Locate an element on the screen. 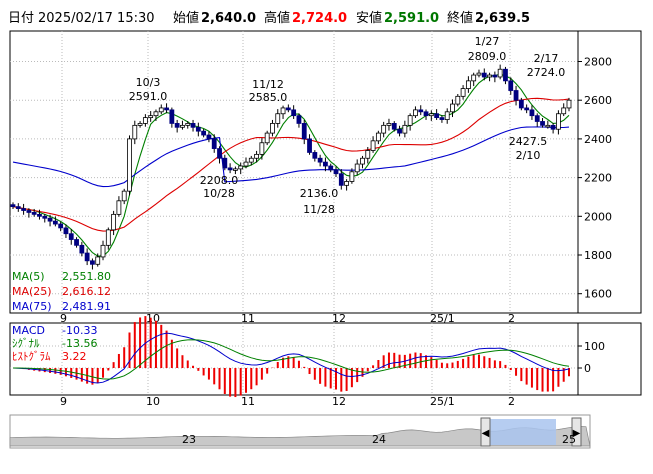 The image size is (653, 474). annotation-line2: 2809.0 is located at coordinates (487, 56).